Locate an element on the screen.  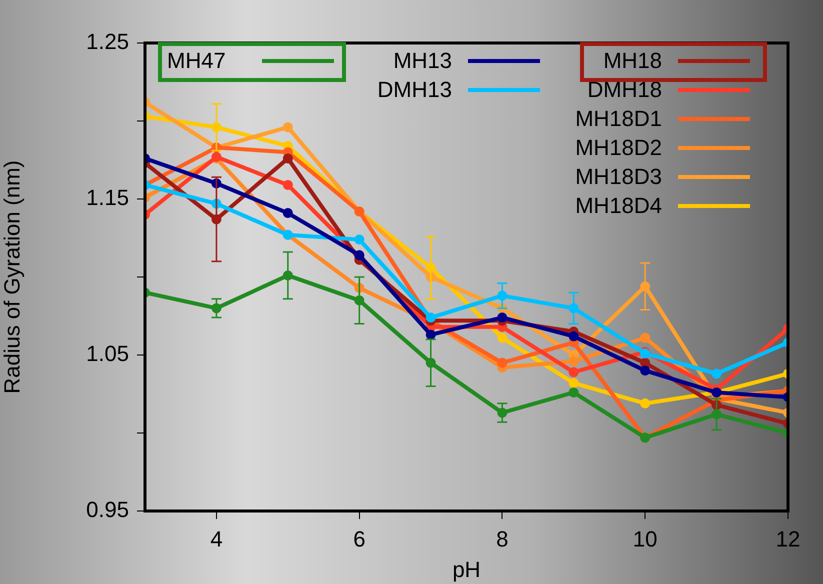
y-axis-title: Radius of Gyration (nm) is located at coordinates (12, 277).